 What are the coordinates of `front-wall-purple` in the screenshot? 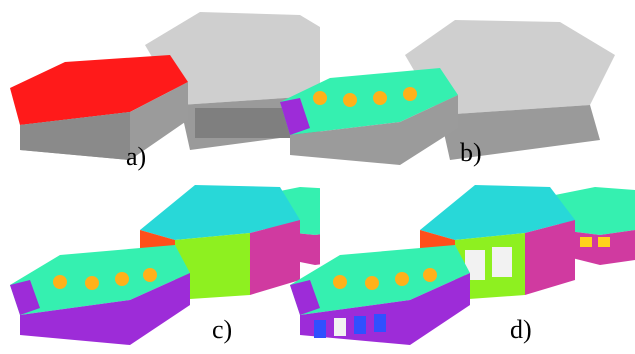 It's located at (105, 309).